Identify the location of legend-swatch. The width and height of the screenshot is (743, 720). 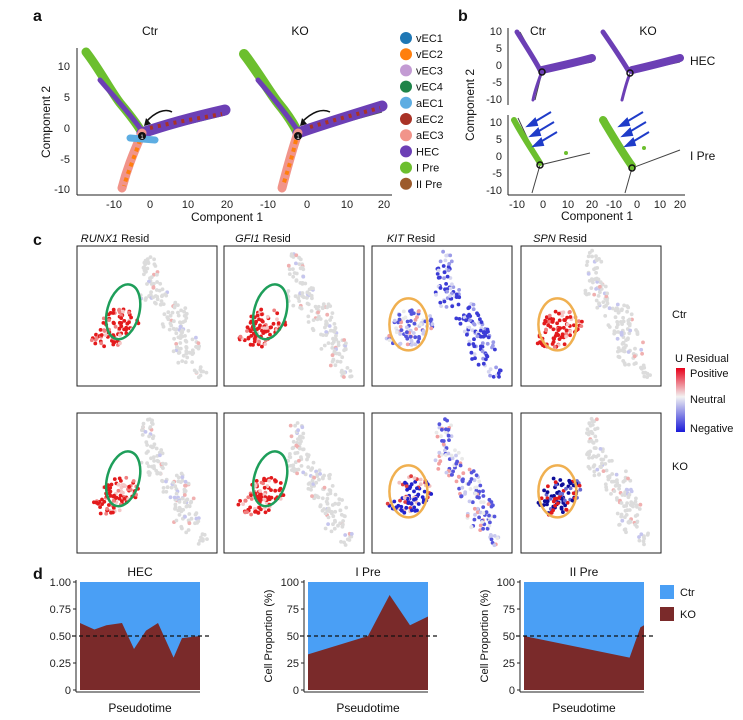
(406, 119).